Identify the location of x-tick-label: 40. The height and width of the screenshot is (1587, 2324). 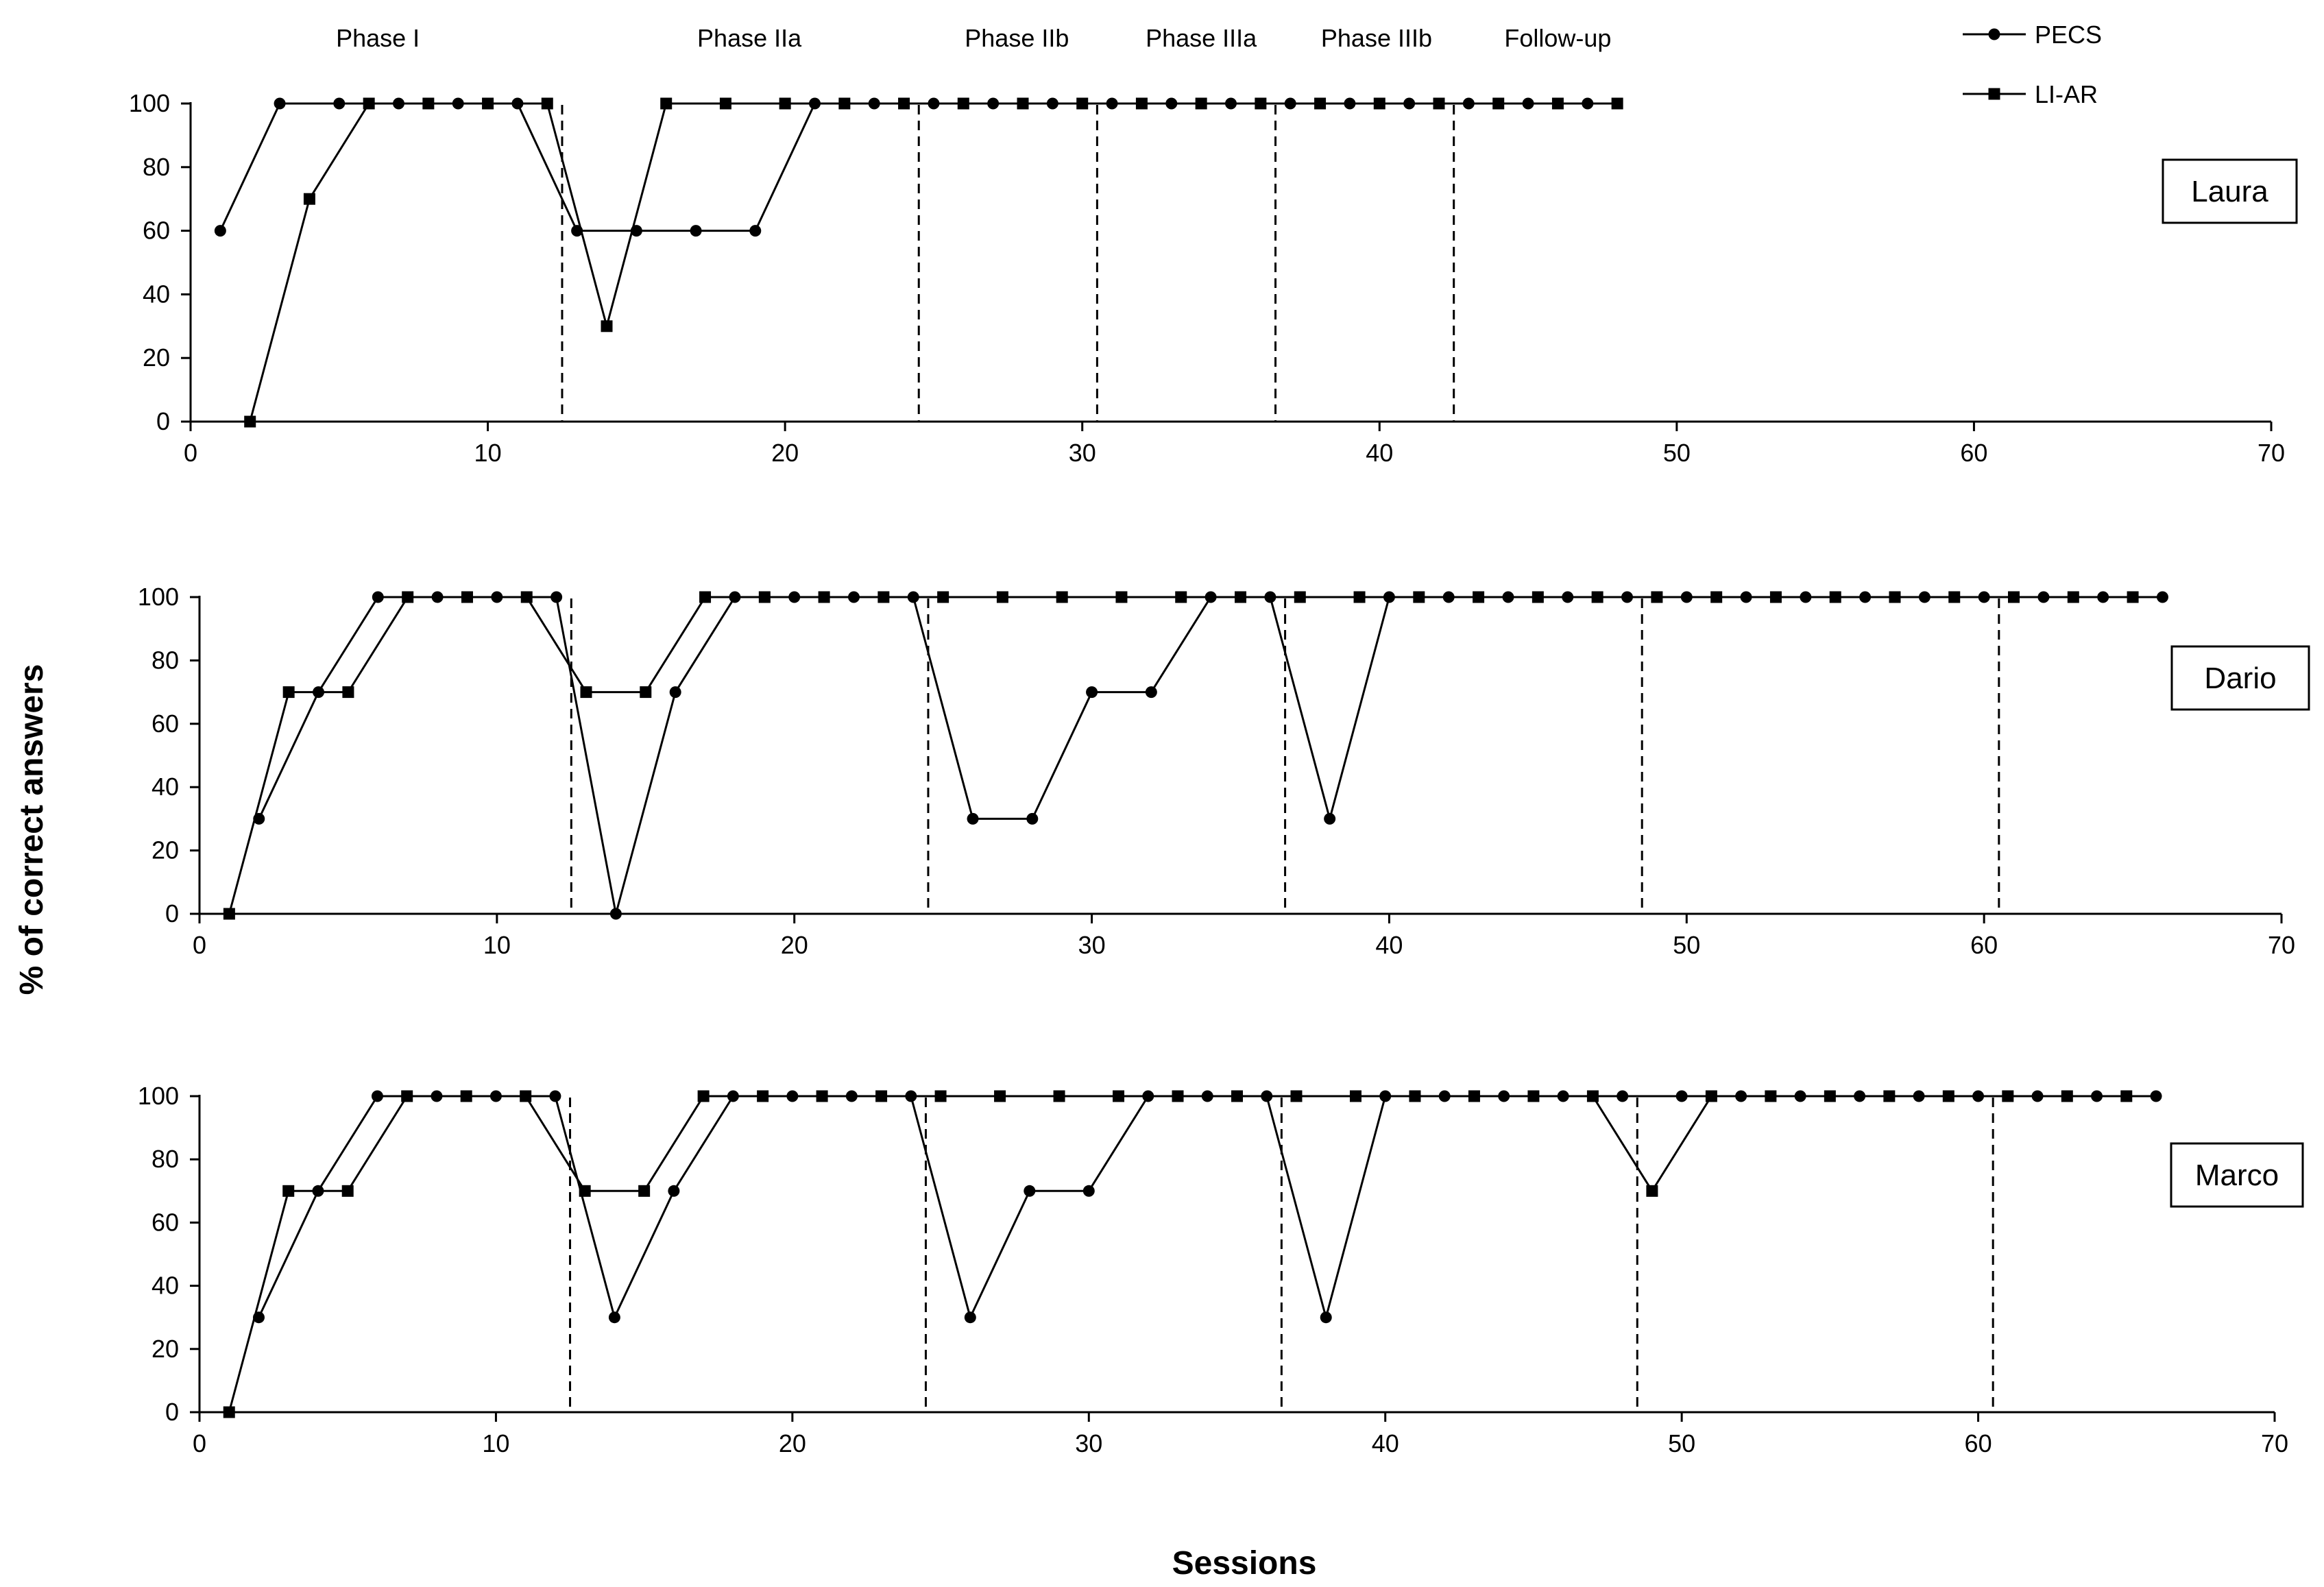
(1379, 453).